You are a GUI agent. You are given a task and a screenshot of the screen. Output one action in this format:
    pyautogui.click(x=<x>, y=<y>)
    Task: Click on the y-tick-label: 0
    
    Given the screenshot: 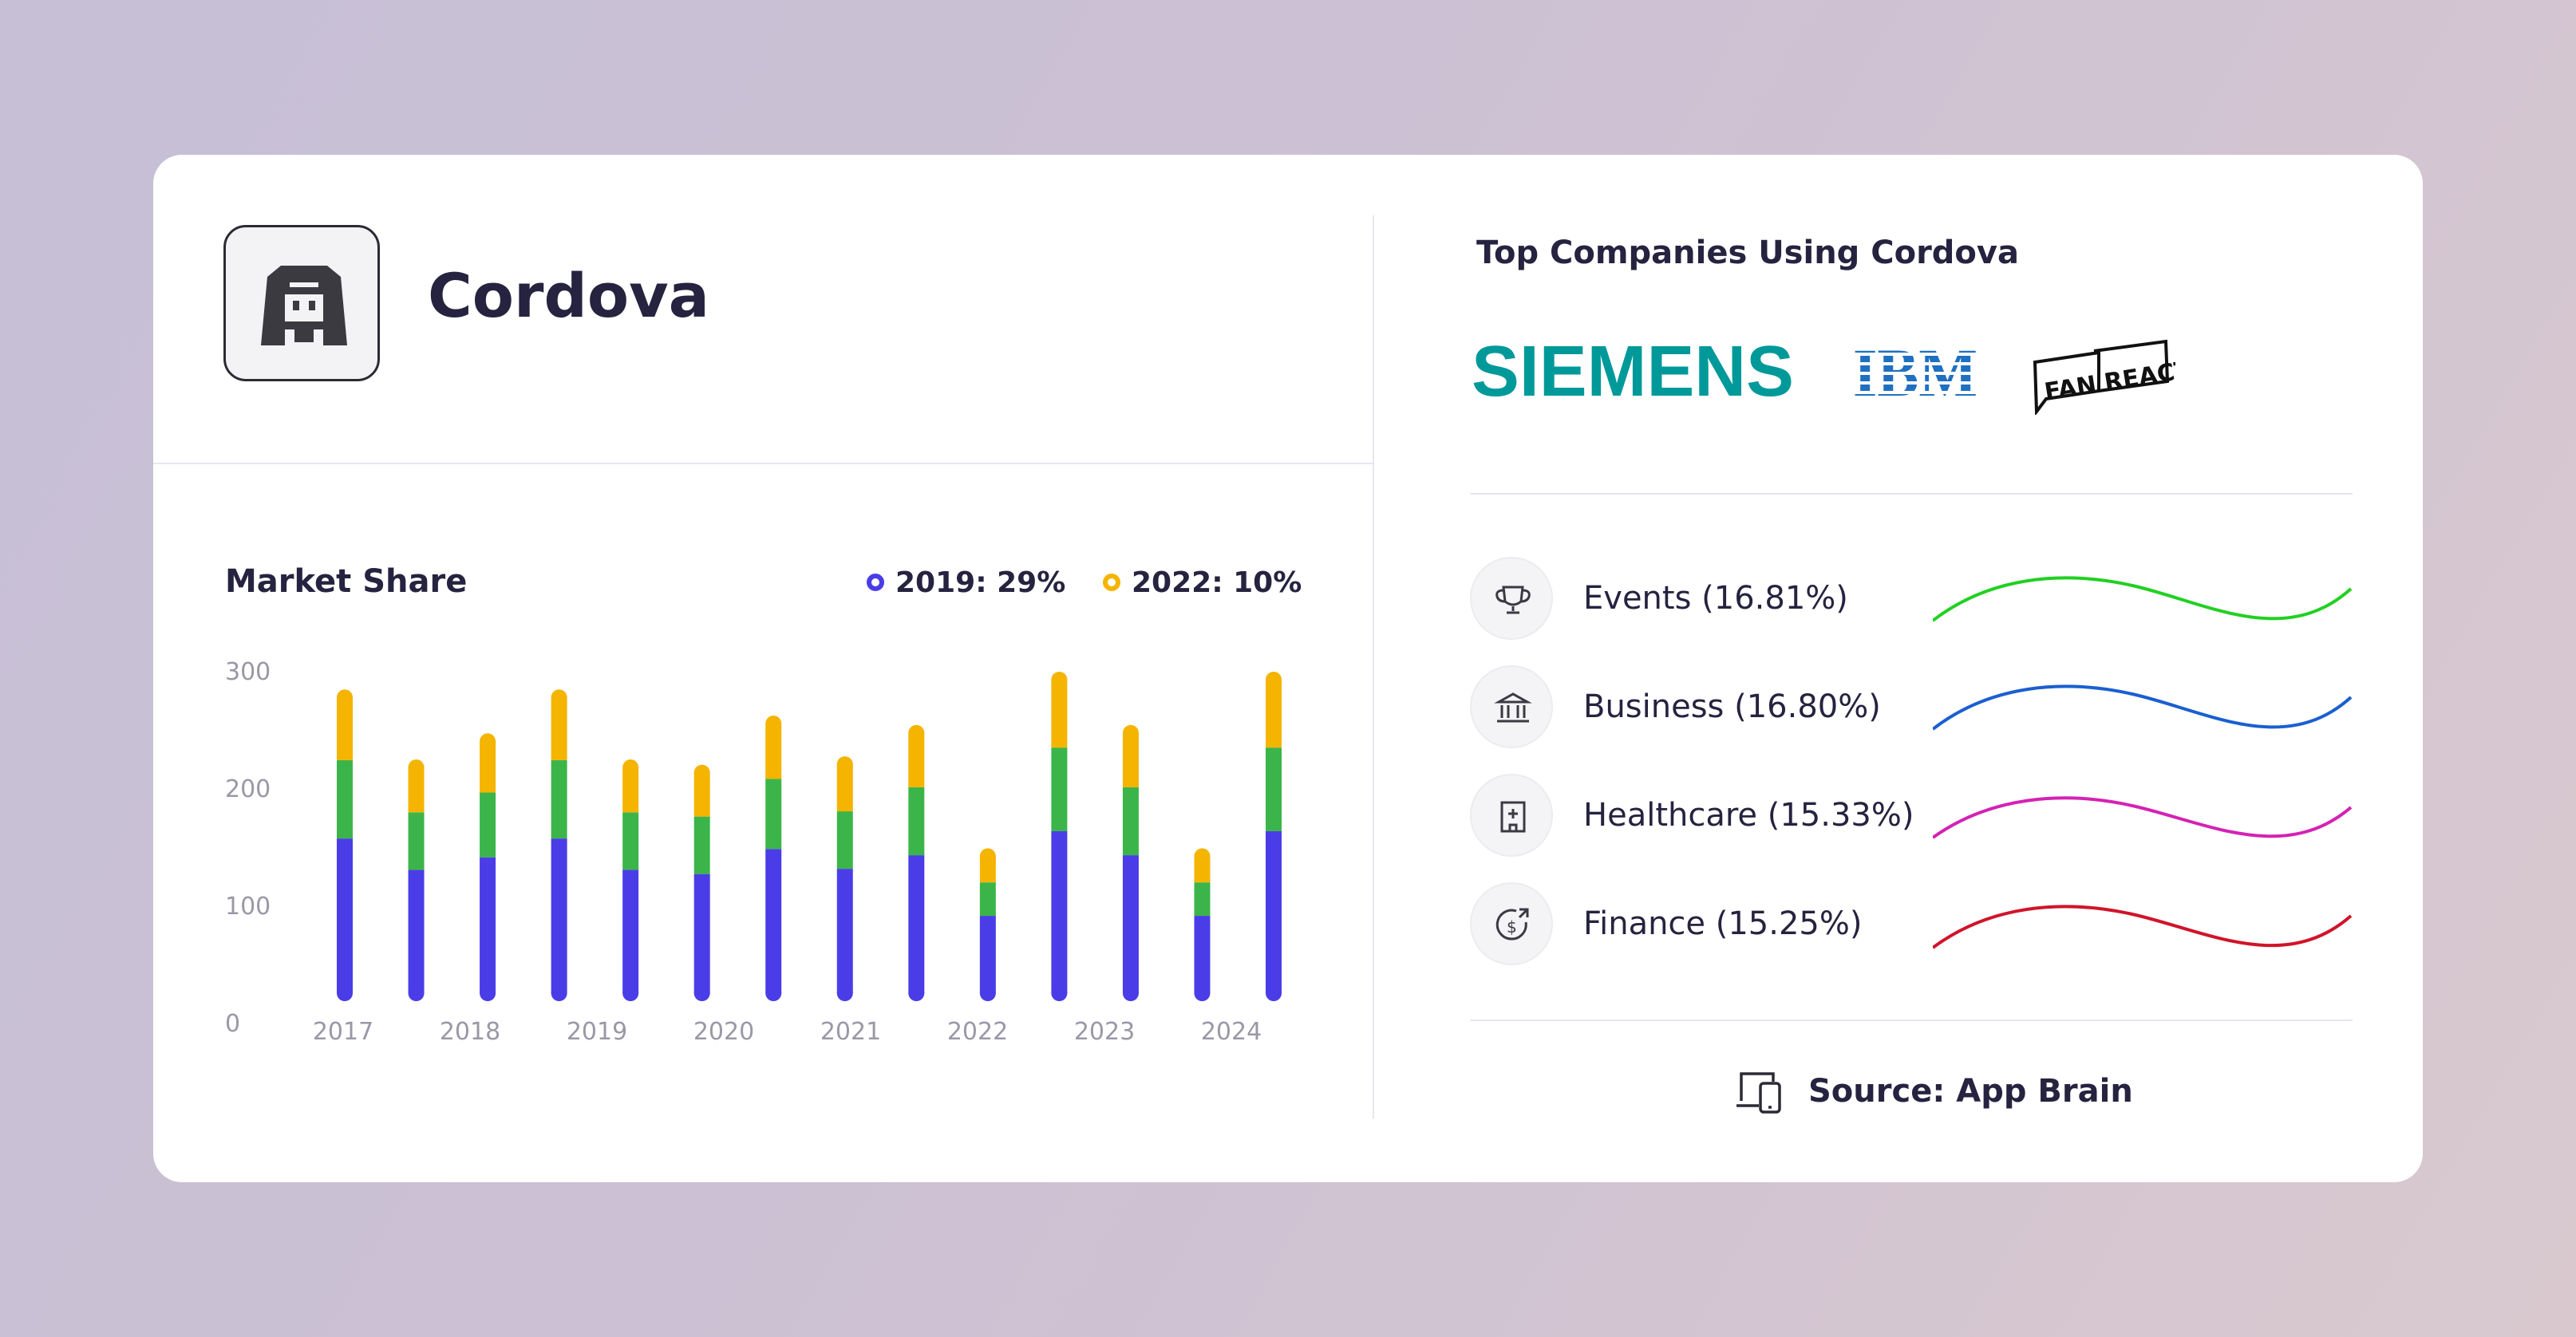 What is the action you would take?
    pyautogui.click(x=232, y=1024)
    